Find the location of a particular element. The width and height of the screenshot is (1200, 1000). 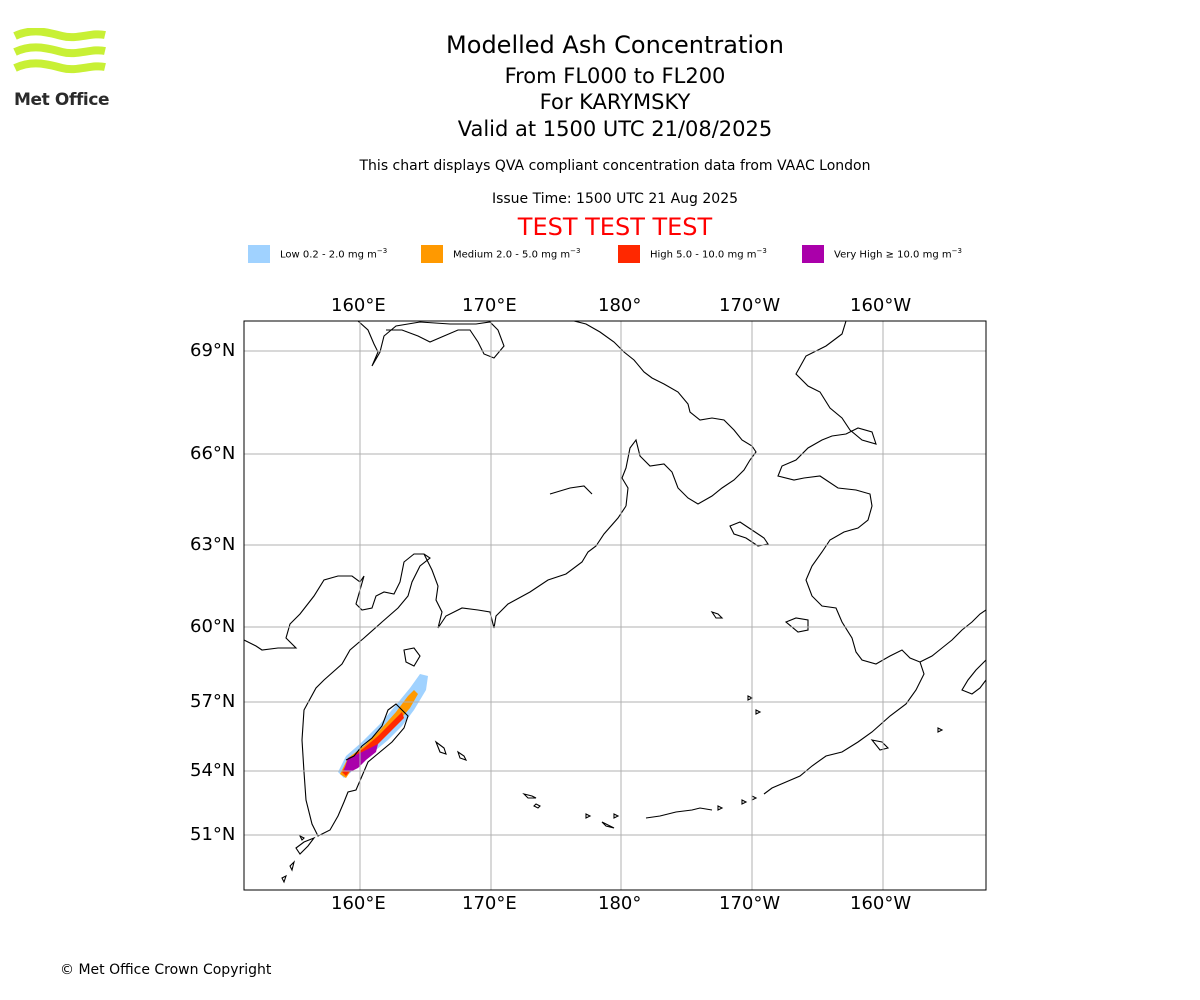

lon-tick-top-170w: 170°W is located at coordinates (750, 305).